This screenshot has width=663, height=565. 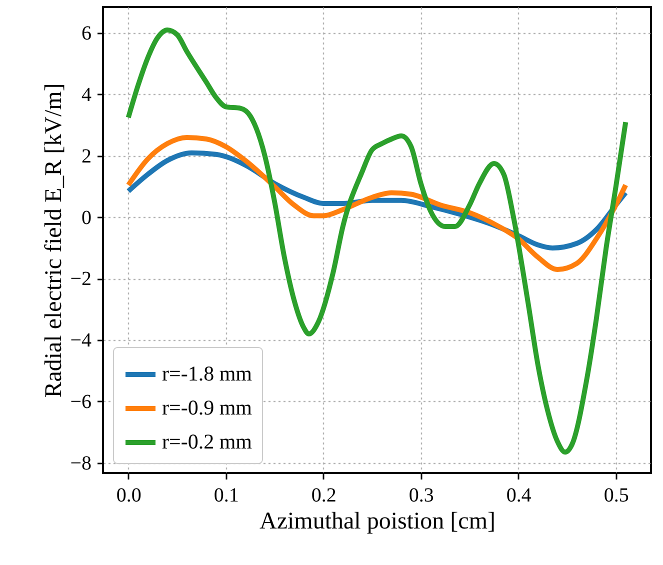 What do you see at coordinates (616, 495) in the screenshot?
I see `x-tick-label: 0.5` at bounding box center [616, 495].